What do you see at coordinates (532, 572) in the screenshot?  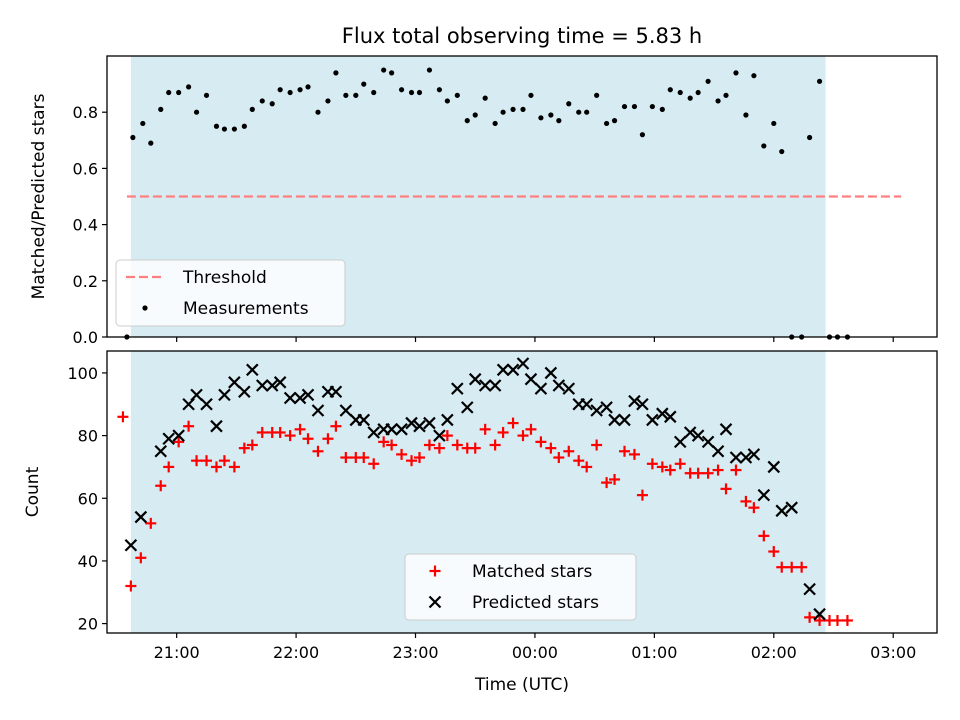 I see `legend-label: Matched stars` at bounding box center [532, 572].